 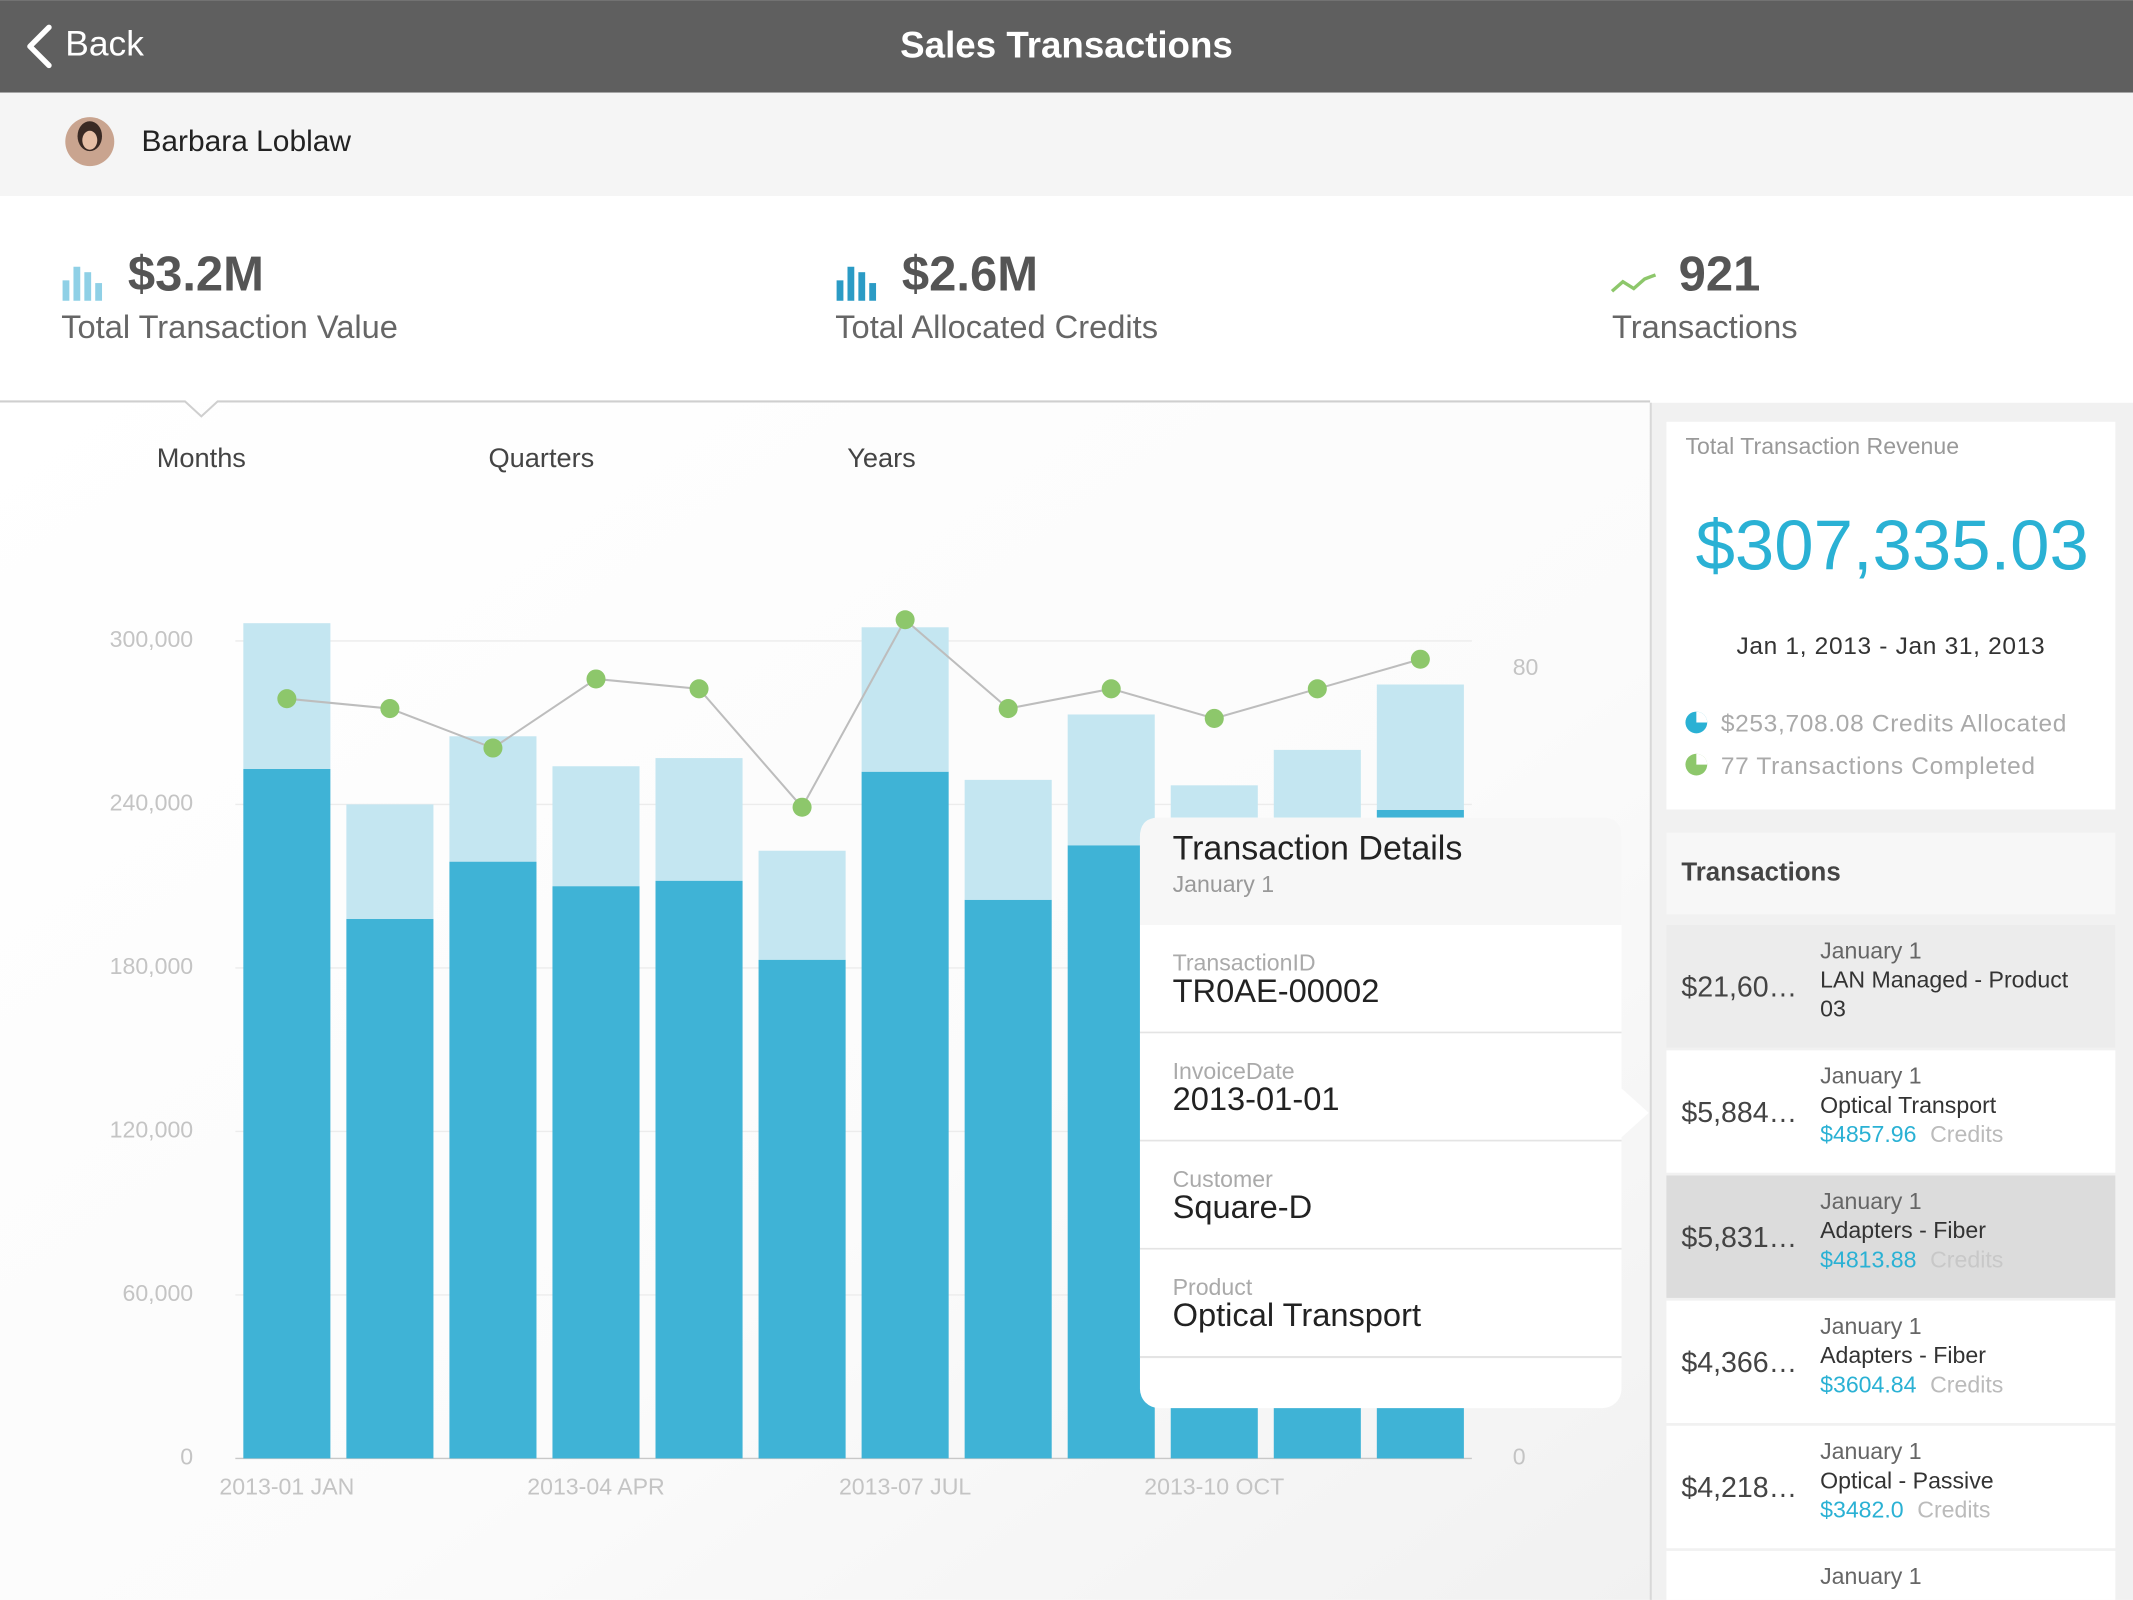 What do you see at coordinates (201, 457) in the screenshot?
I see `tab: Months` at bounding box center [201, 457].